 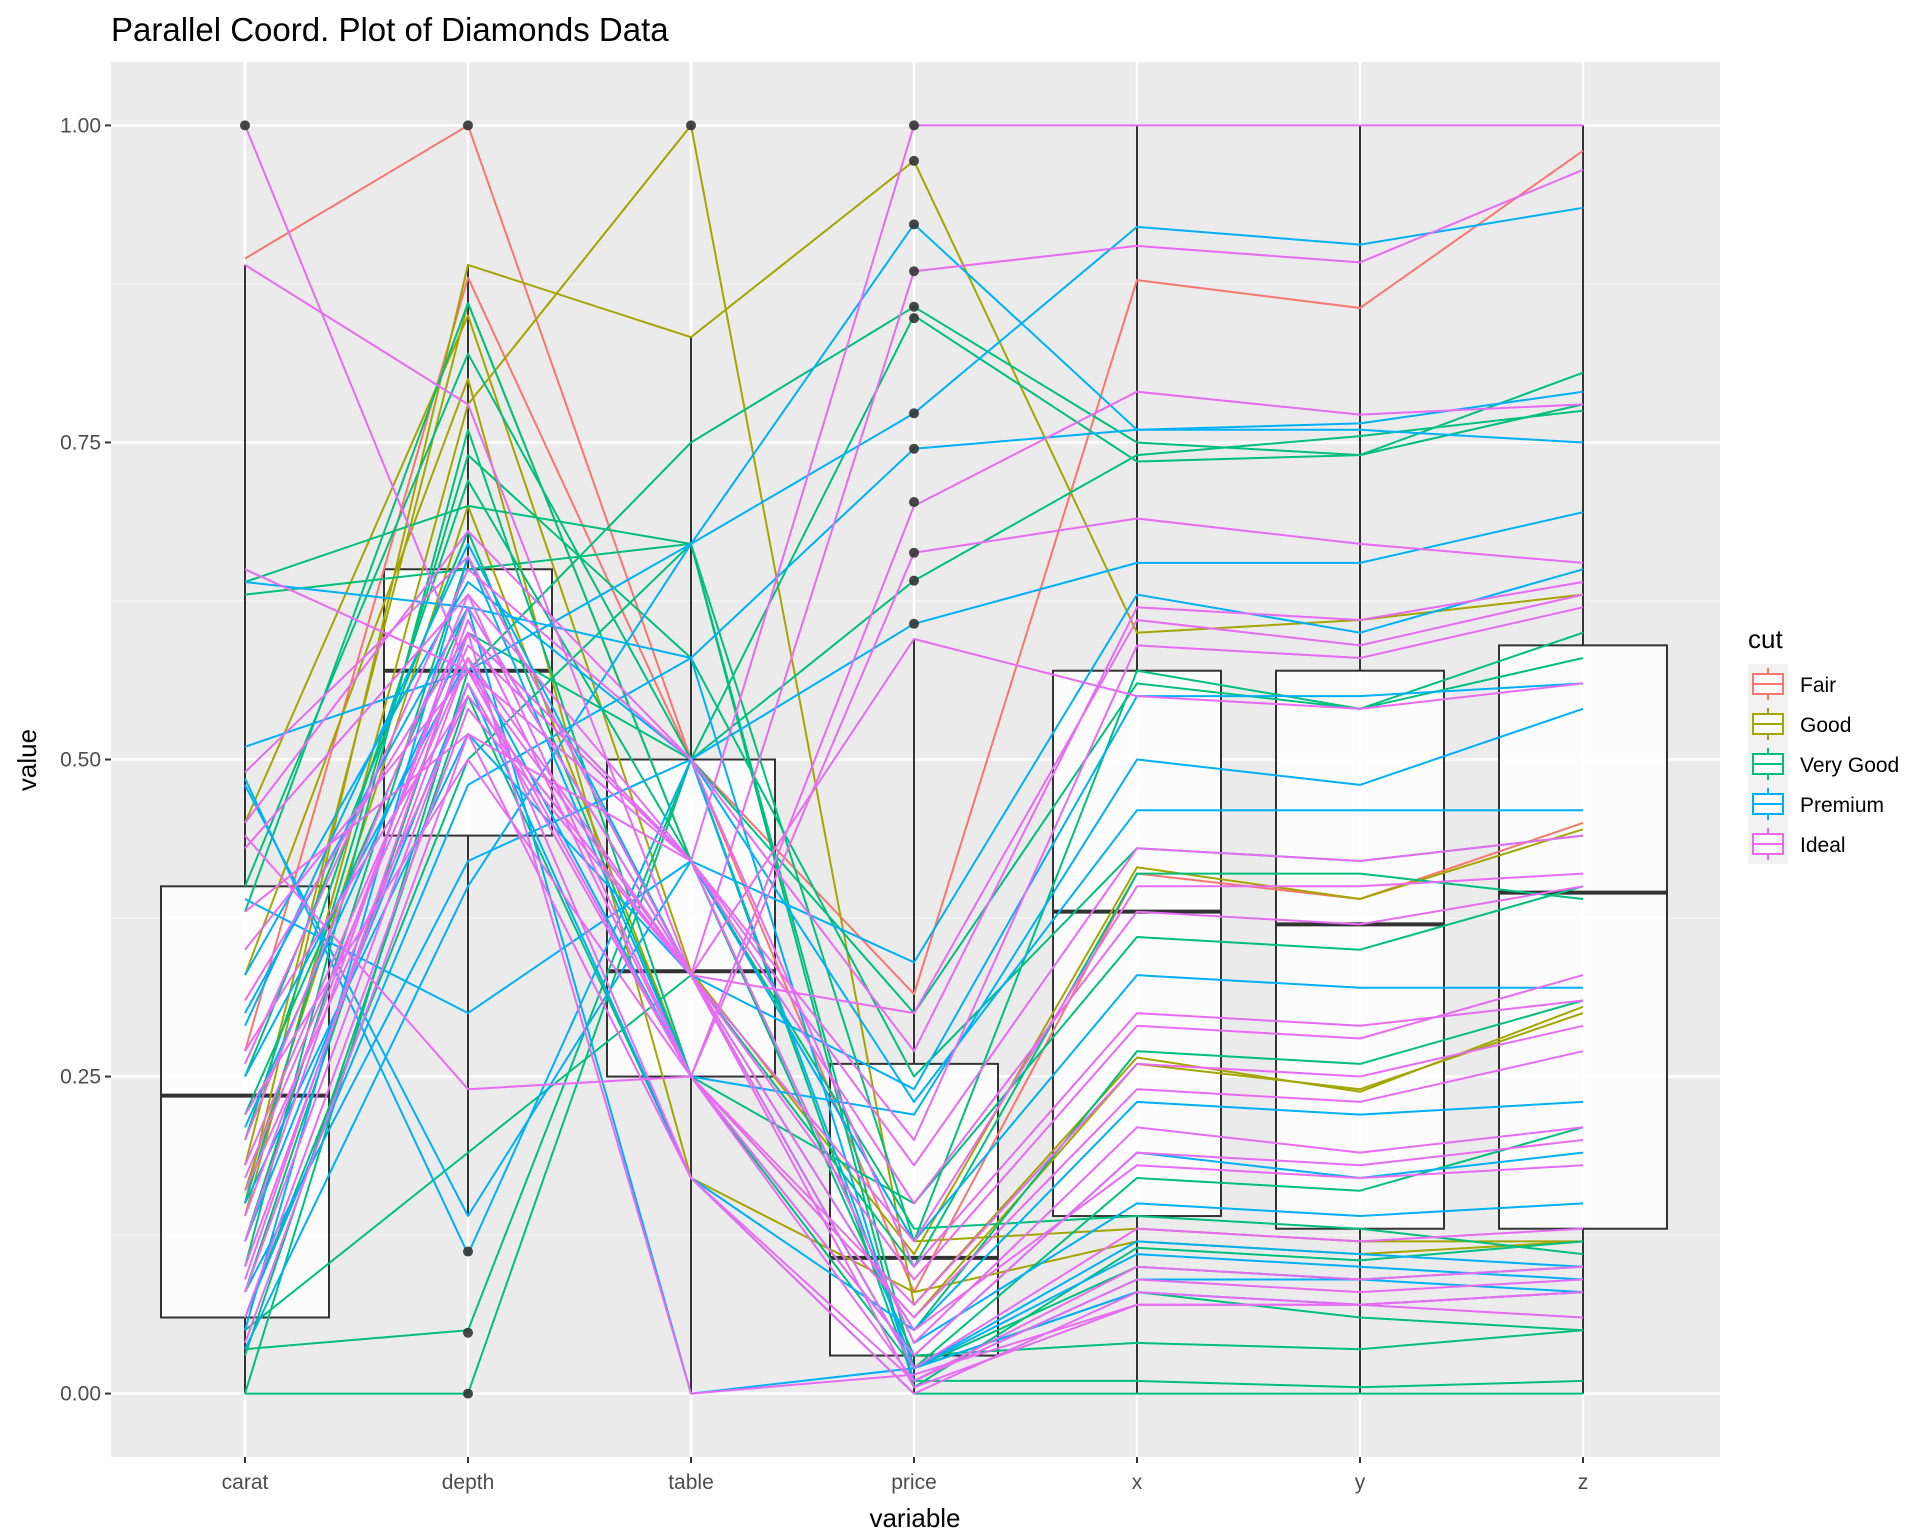 What do you see at coordinates (1792, 684) in the screenshot?
I see `legend-item: Fair` at bounding box center [1792, 684].